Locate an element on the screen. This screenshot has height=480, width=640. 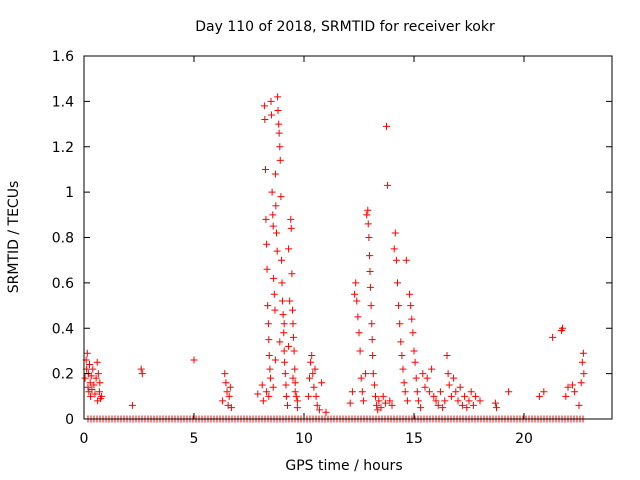
y-tick-label: 0 is located at coordinates (69, 420).